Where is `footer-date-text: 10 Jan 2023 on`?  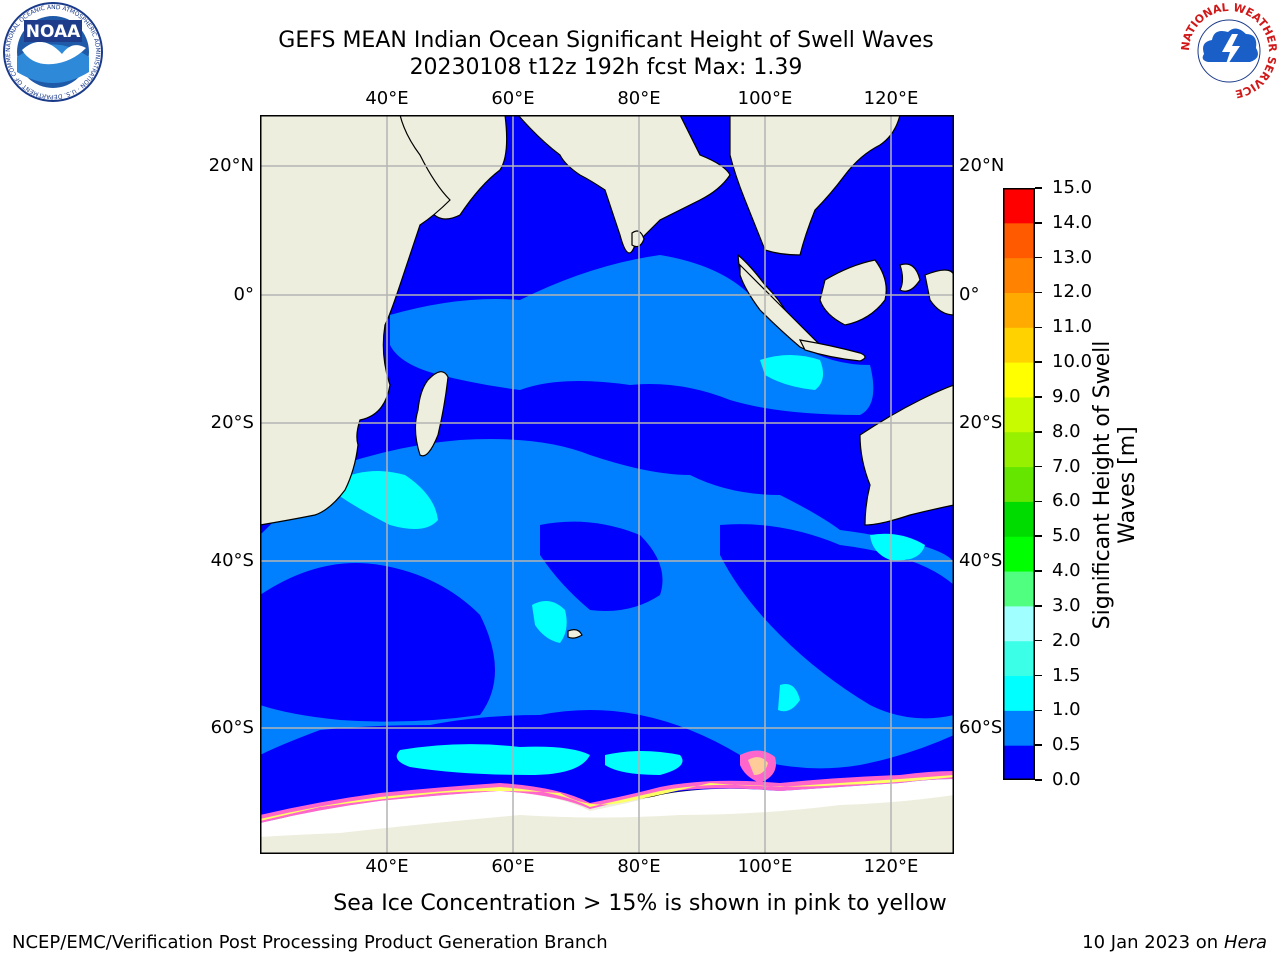 footer-date-text: 10 Jan 2023 on is located at coordinates (1153, 942).